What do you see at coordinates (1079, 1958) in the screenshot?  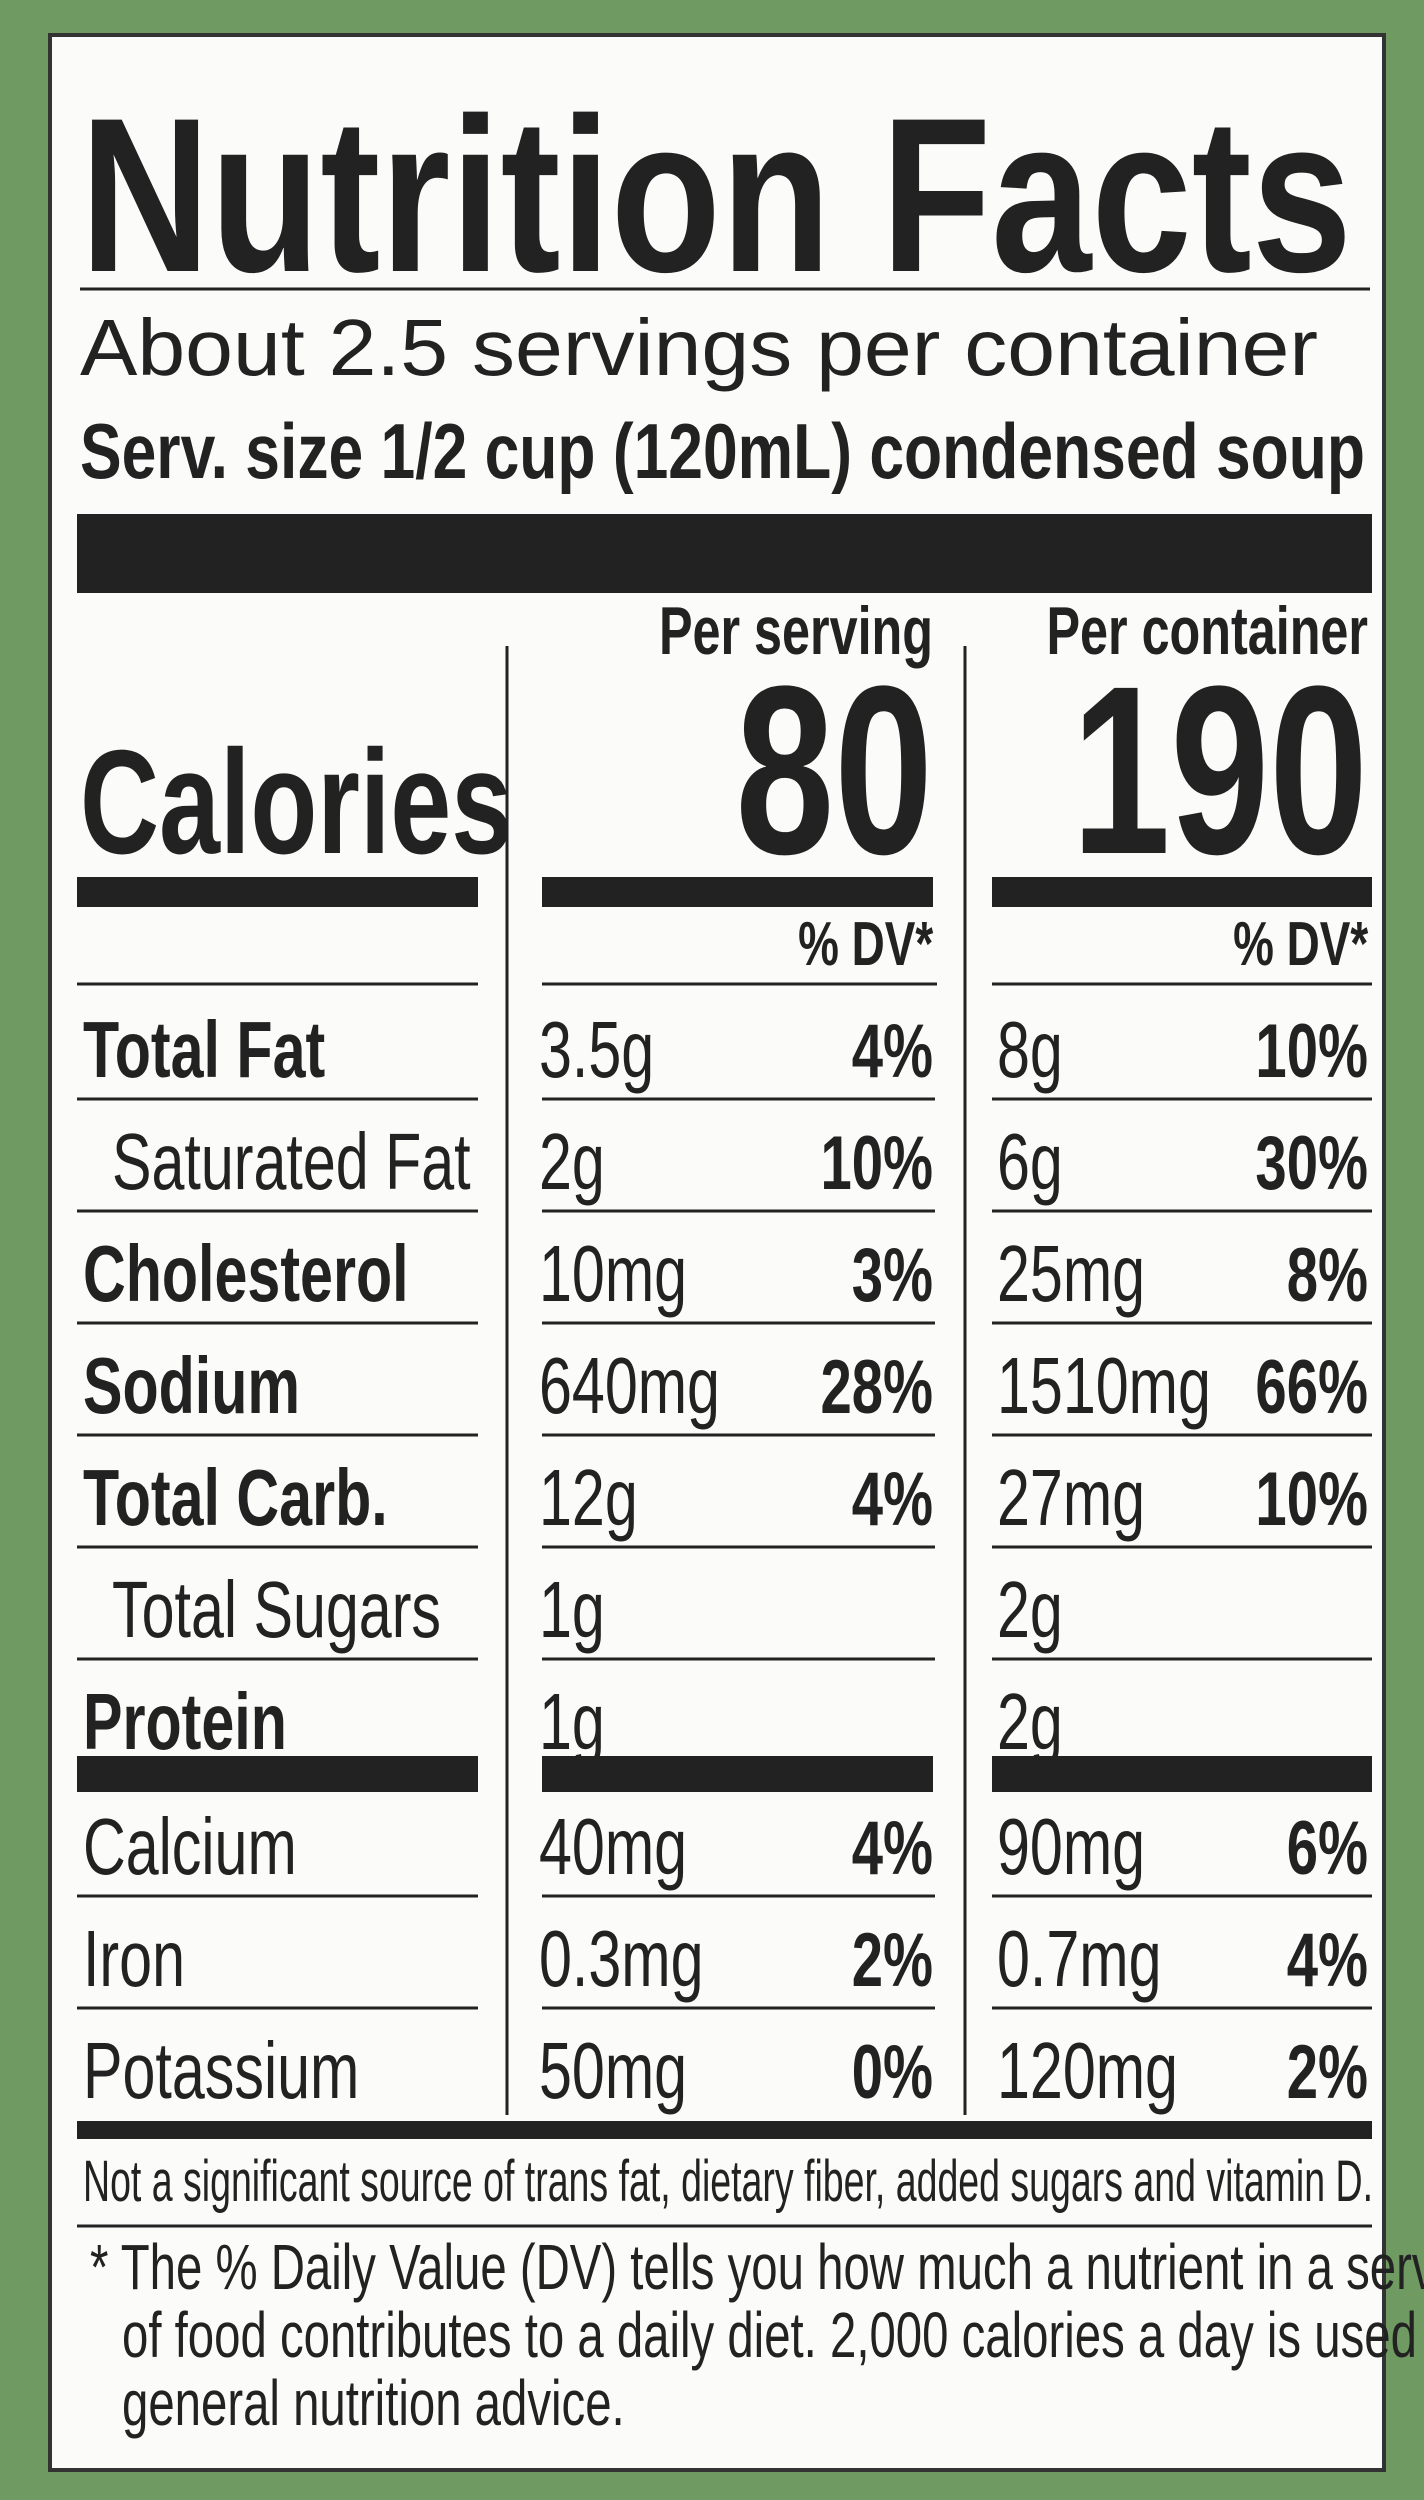 I see `amount: 0.7mg` at bounding box center [1079, 1958].